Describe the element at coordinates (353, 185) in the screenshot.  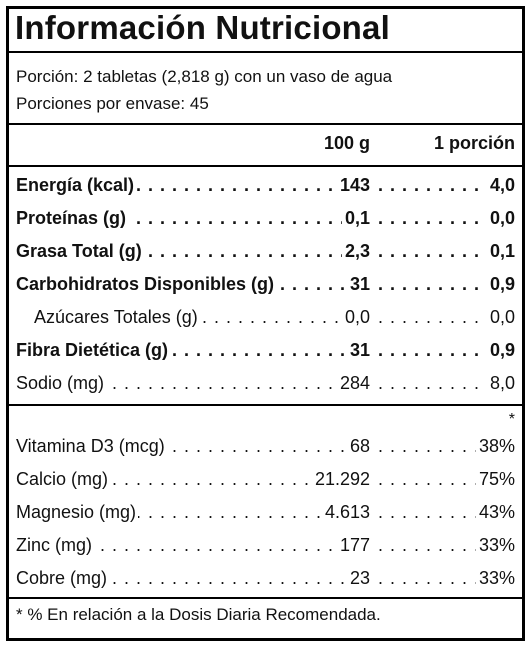
I see `value-per-100g: 143` at that location.